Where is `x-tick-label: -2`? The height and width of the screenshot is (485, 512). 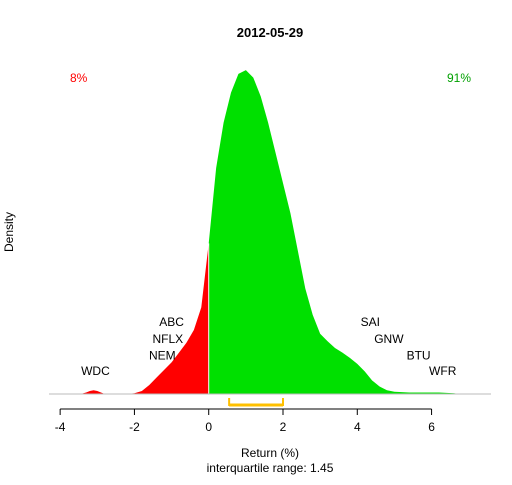
x-tick-label: -2 is located at coordinates (134, 427).